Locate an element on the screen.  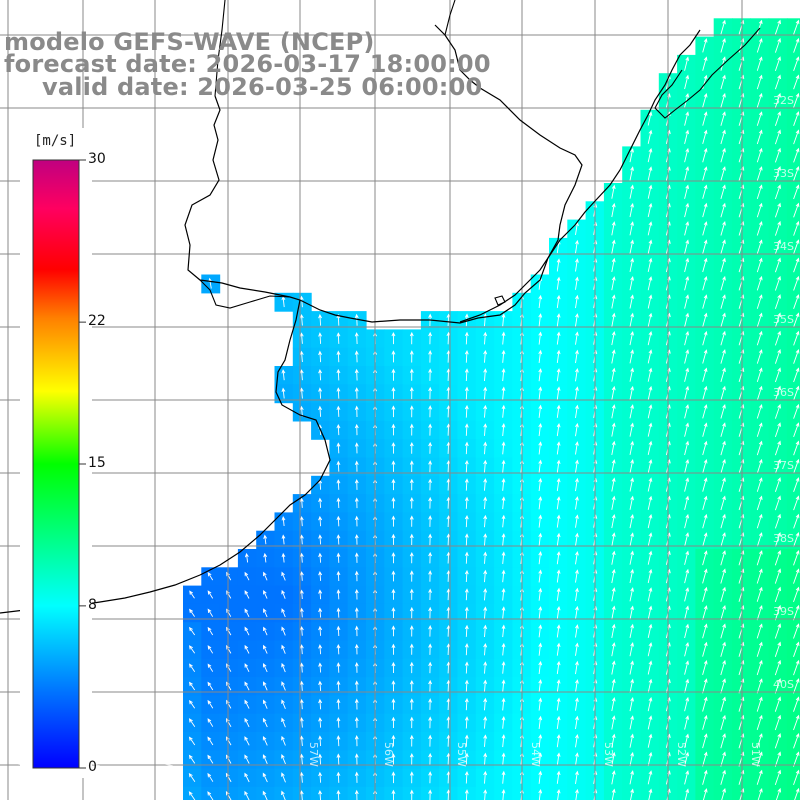
longitude-label: 60W is located at coordinates (95, 754).